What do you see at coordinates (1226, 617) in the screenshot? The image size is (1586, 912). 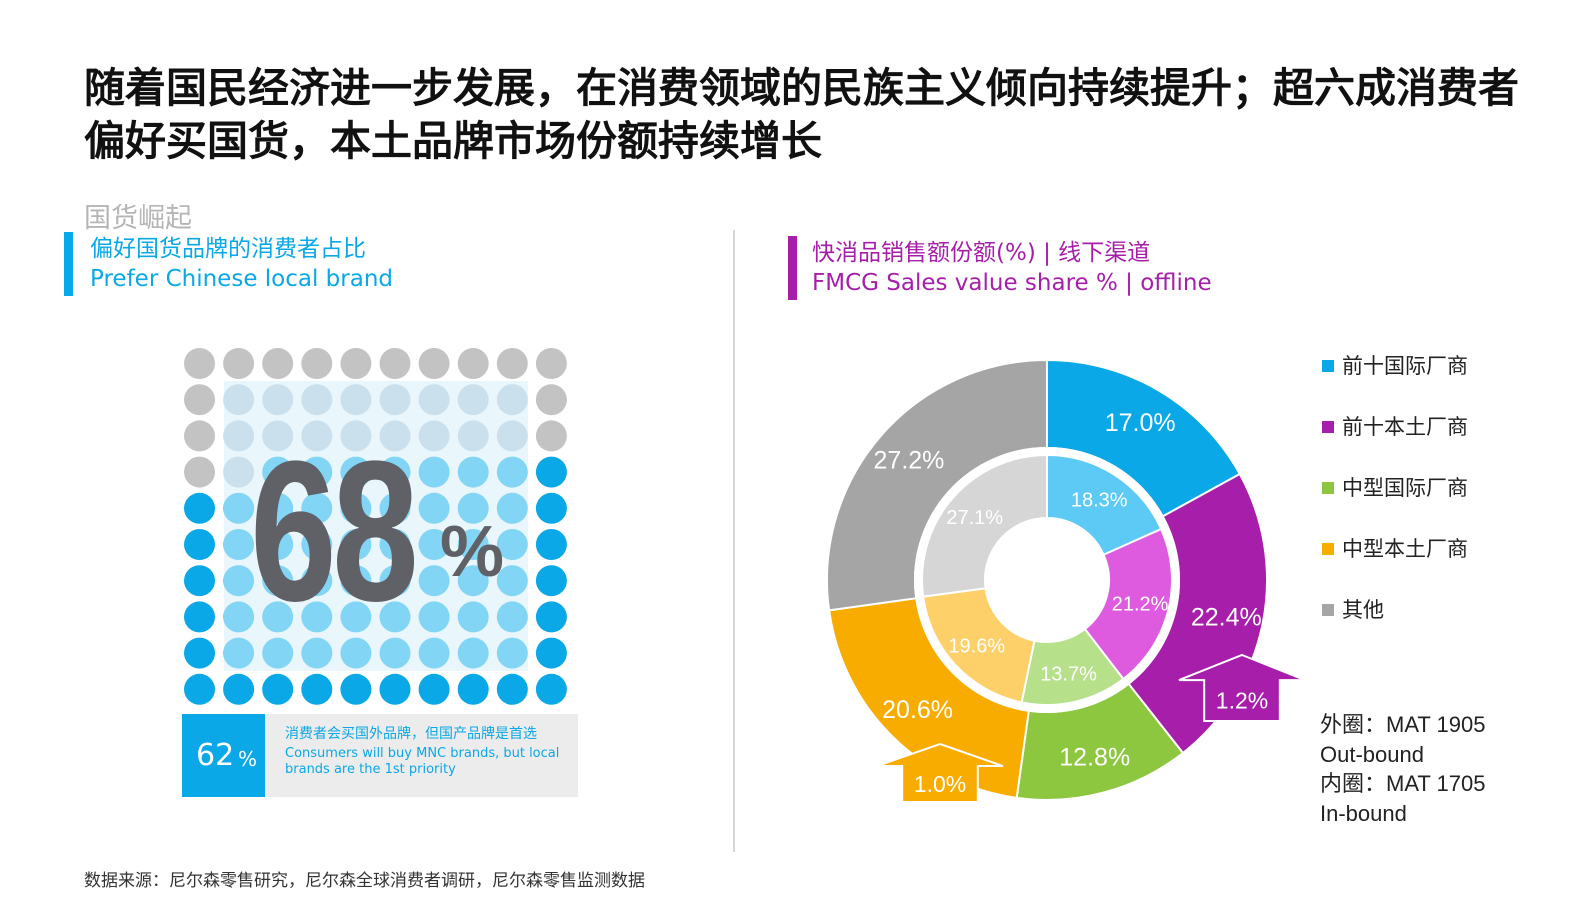 I see `outer-ring-label: 22.4%` at bounding box center [1226, 617].